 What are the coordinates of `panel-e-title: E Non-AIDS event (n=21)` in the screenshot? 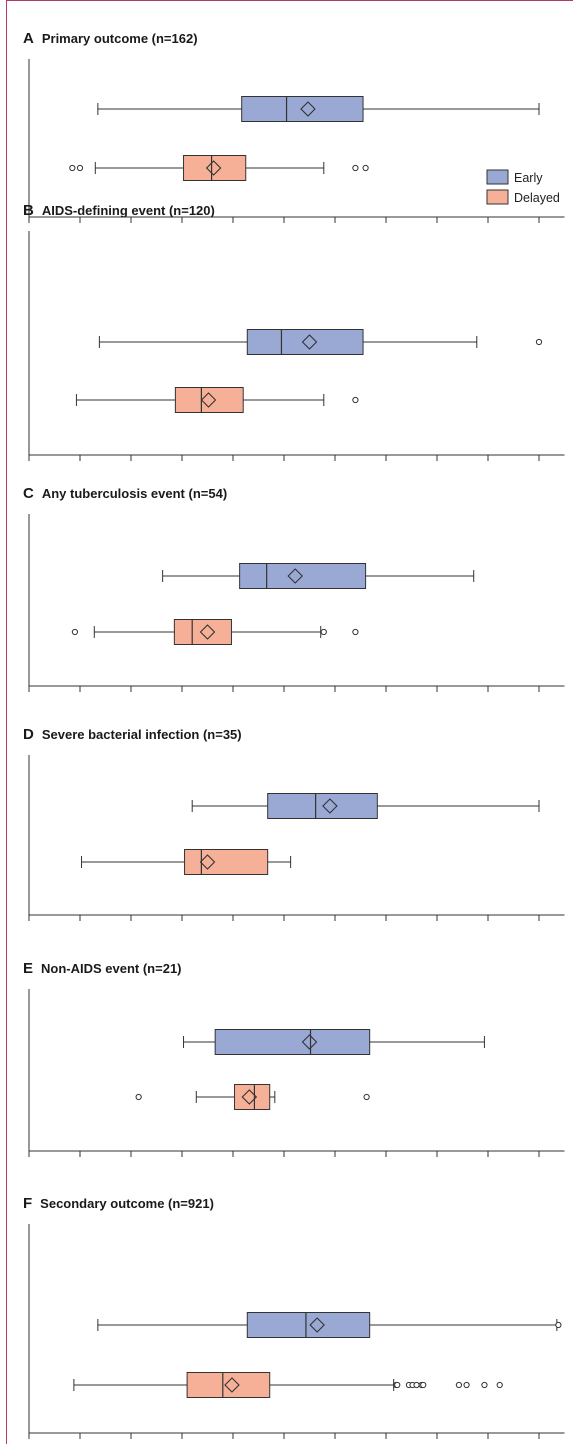 It's located at (102, 968).